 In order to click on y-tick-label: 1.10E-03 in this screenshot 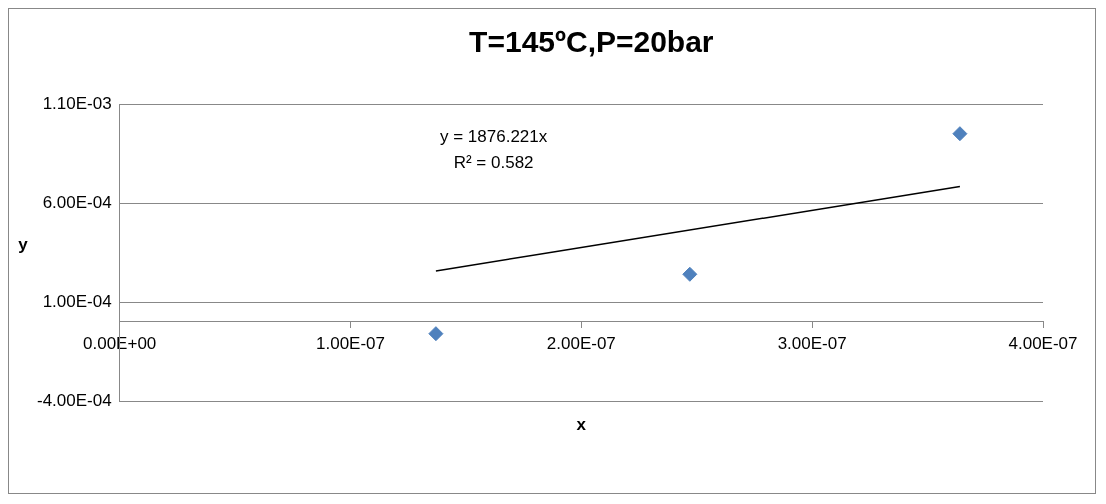, I will do `click(77, 103)`.